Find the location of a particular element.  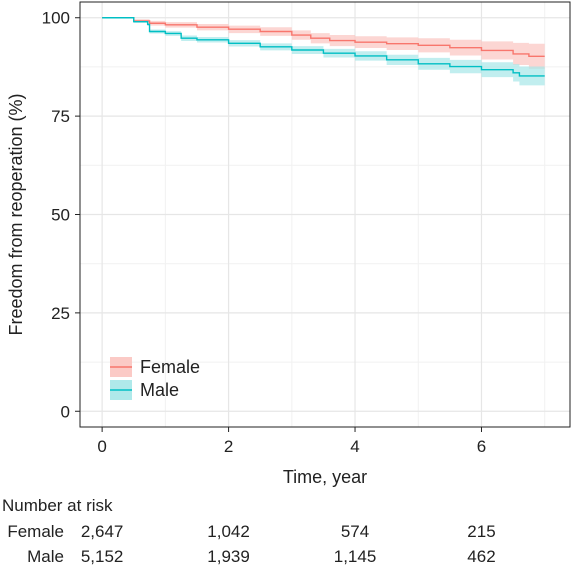

risk-row-label: Male is located at coordinates (45, 556).